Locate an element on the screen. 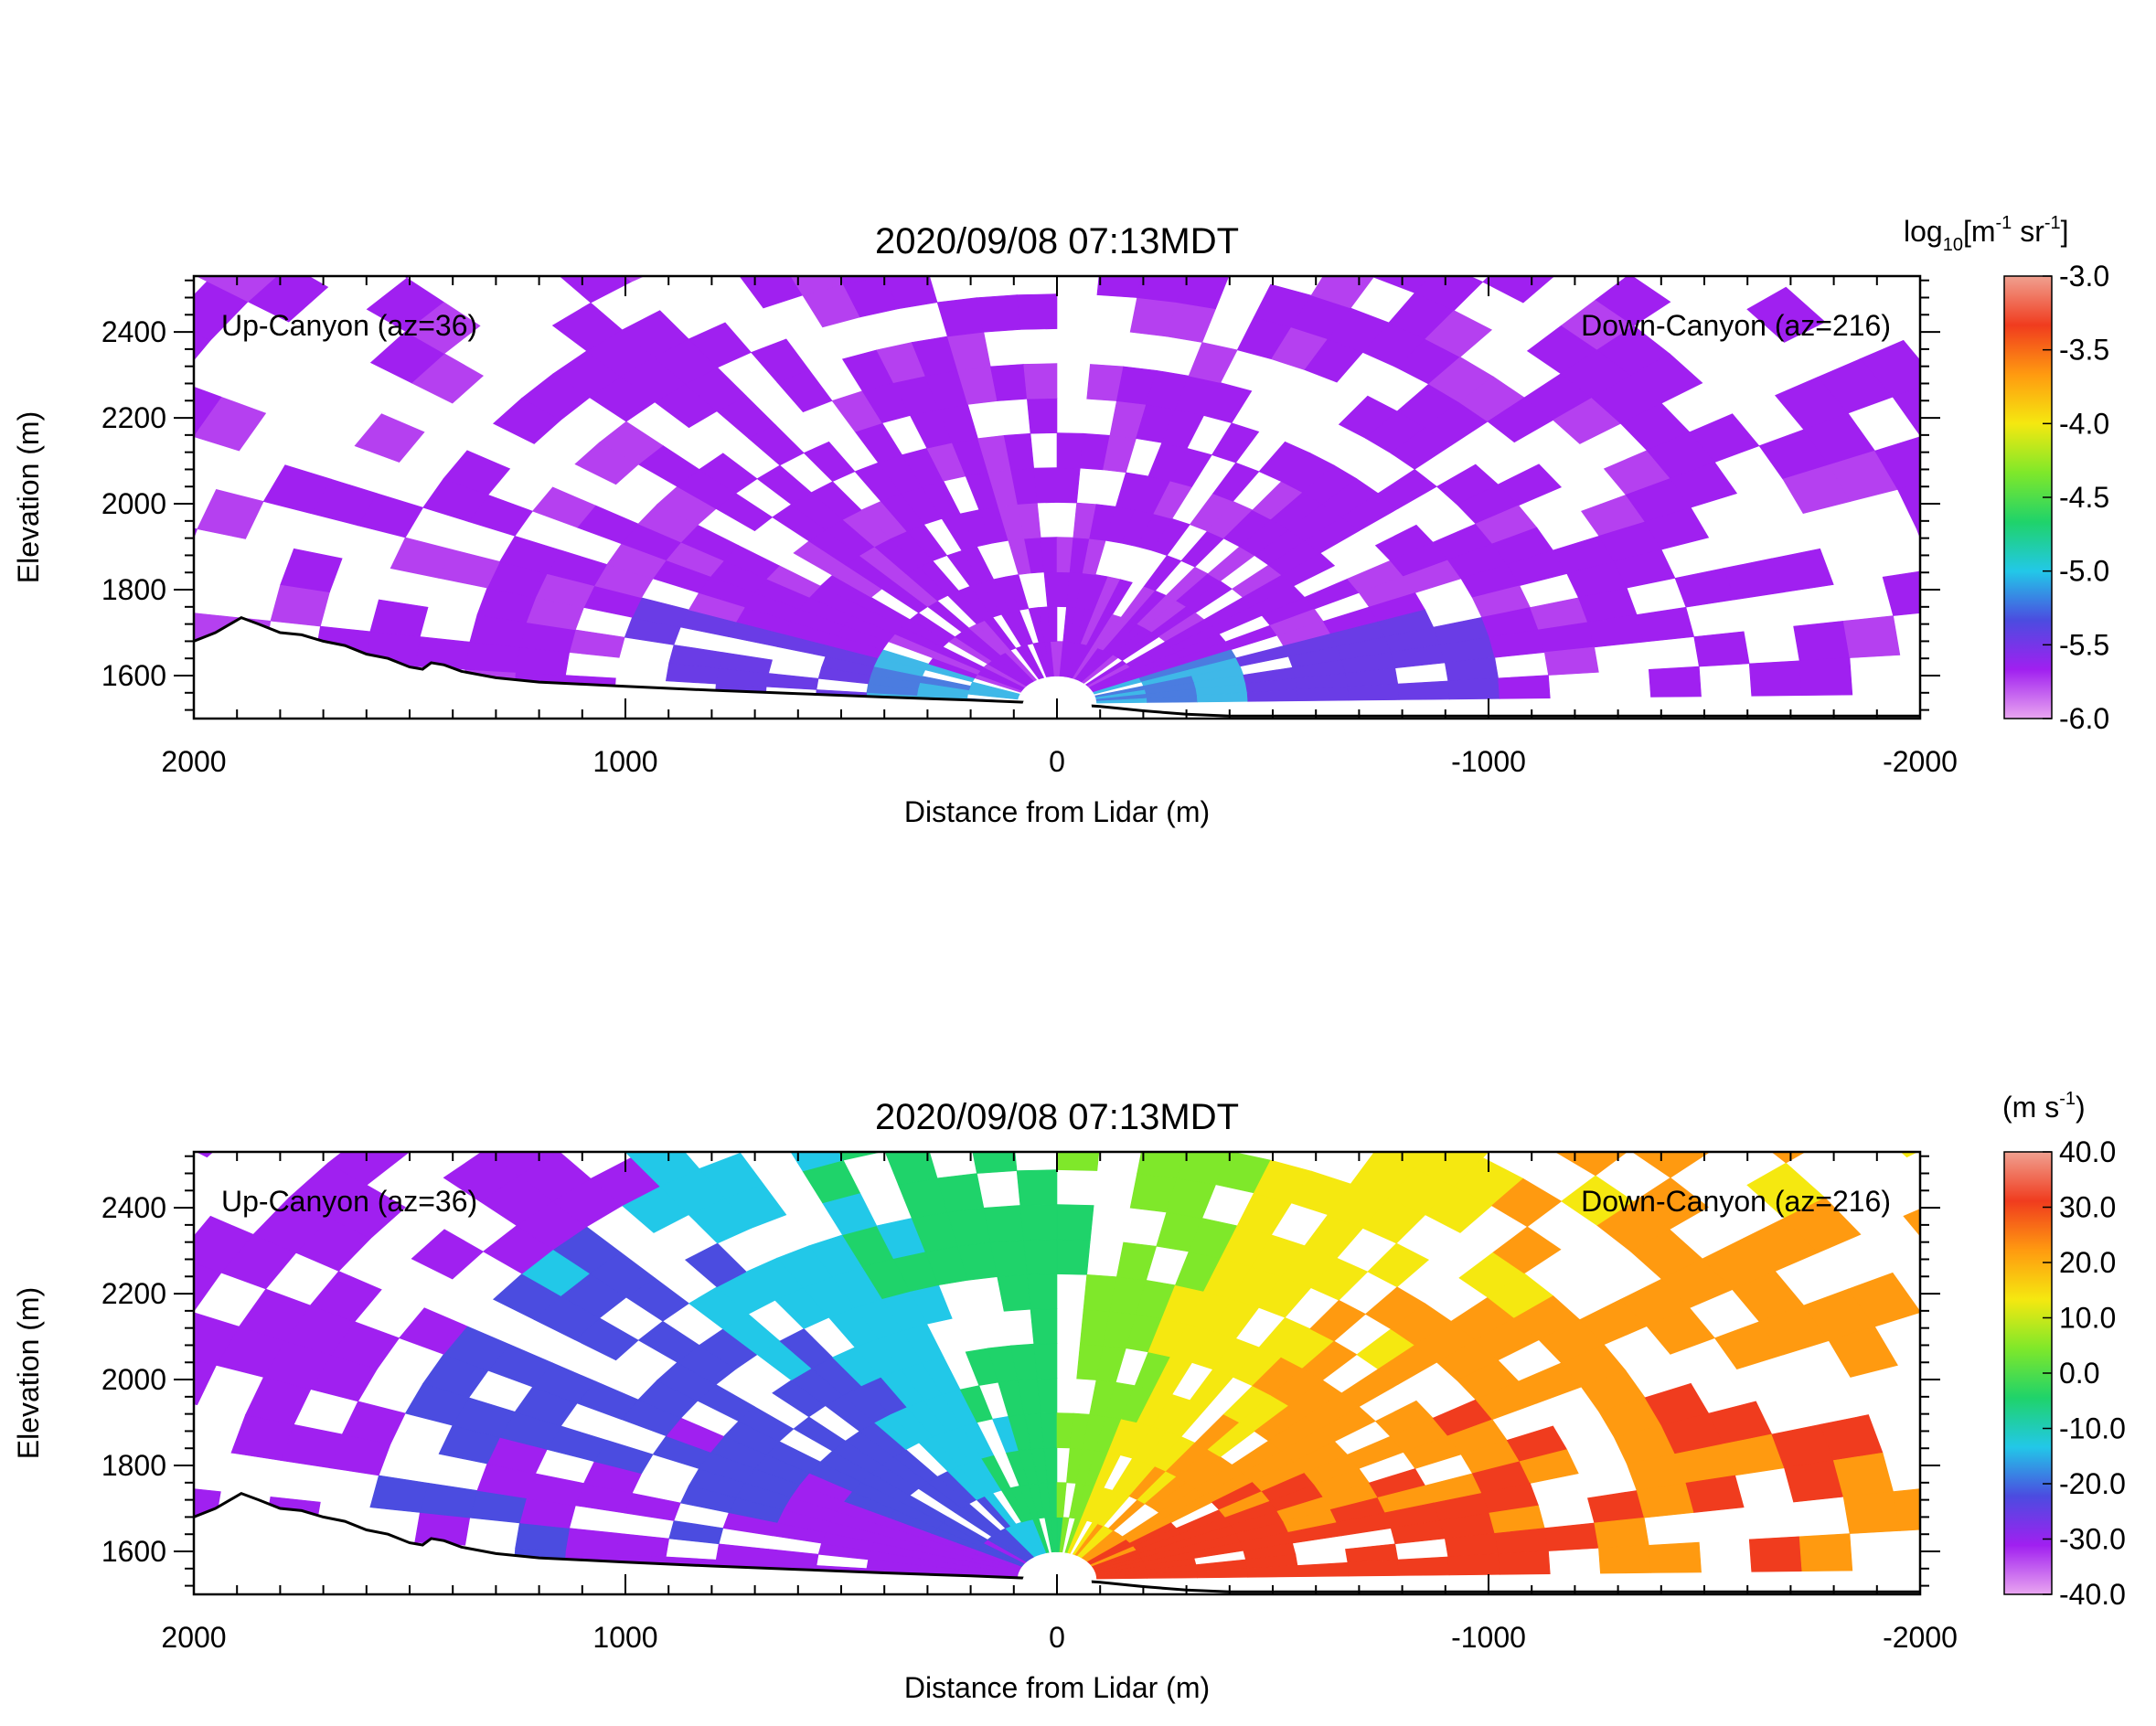  y-axis-label: Elevation (m) is located at coordinates (28, 1373).